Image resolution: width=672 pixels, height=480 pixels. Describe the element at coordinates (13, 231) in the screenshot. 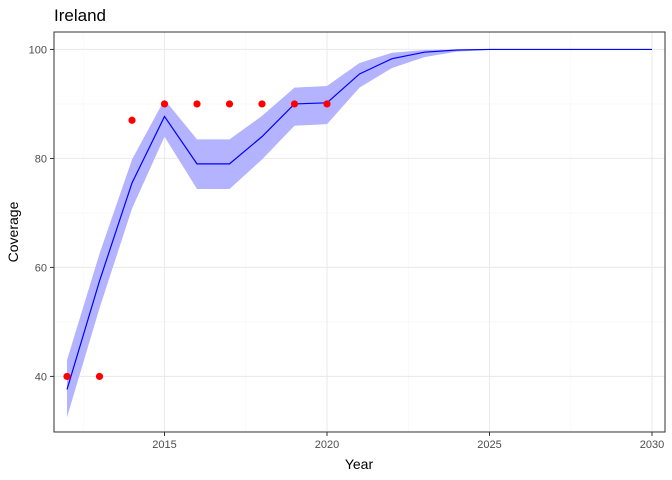

I see `y-axis-title: Coverage` at that location.